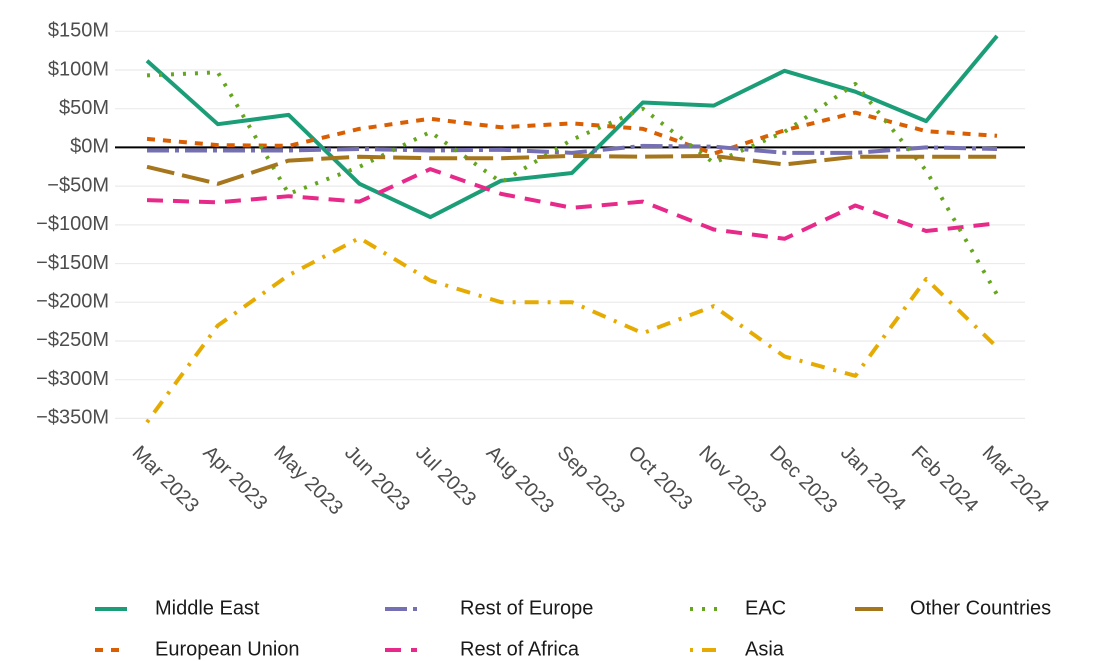  Describe the element at coordinates (84, 108) in the screenshot. I see `y-tick-label: $50M` at that location.